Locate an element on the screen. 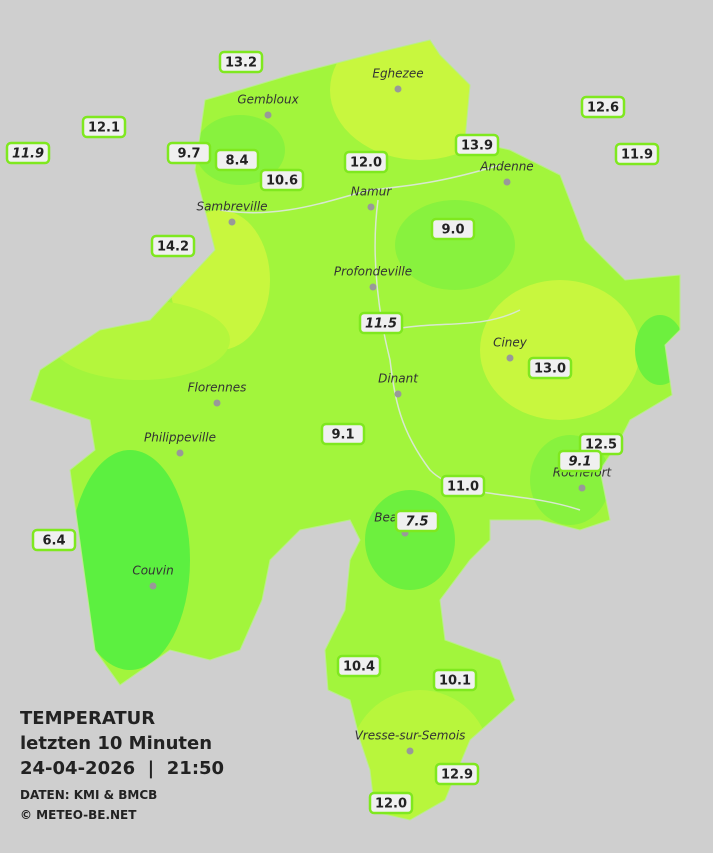 The image size is (713, 853). station-value: 10.4 is located at coordinates (359, 667).